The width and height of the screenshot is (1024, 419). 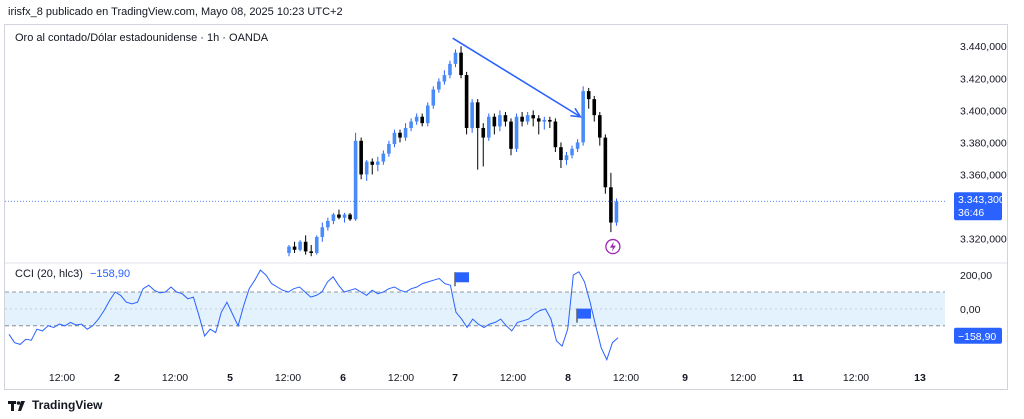 What do you see at coordinates (981, 200) in the screenshot?
I see `last-price-label: 3.343,300` at bounding box center [981, 200].